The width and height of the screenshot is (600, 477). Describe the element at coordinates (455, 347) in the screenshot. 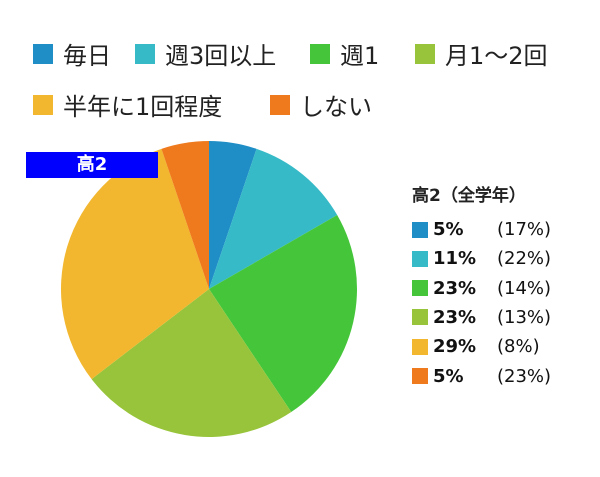

I see `slice-value: 29%` at that location.